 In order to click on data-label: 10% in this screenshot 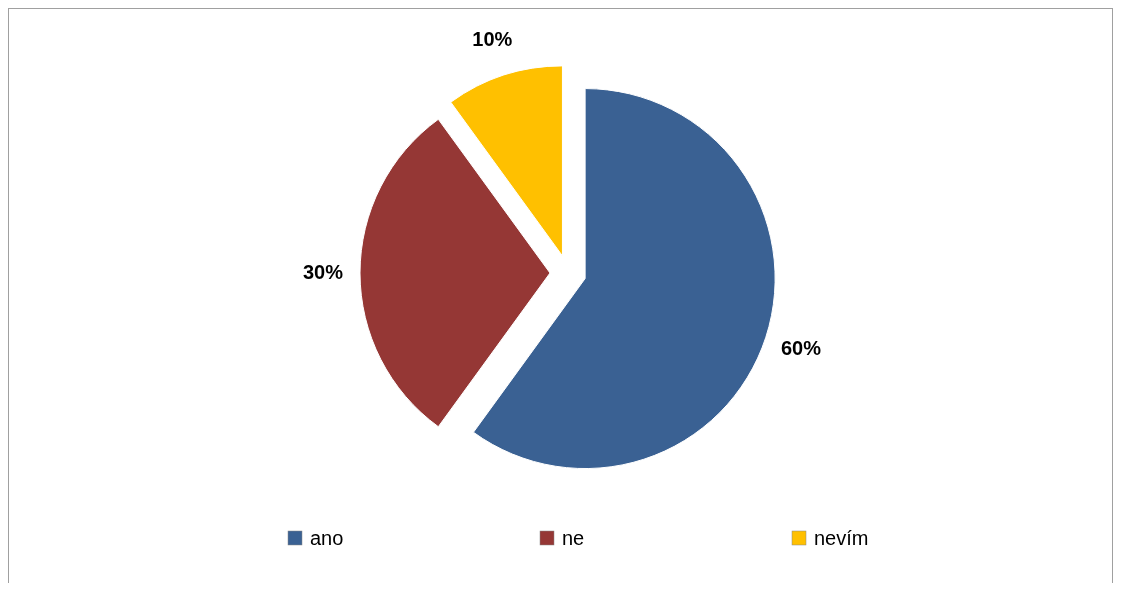, I will do `click(492, 38)`.